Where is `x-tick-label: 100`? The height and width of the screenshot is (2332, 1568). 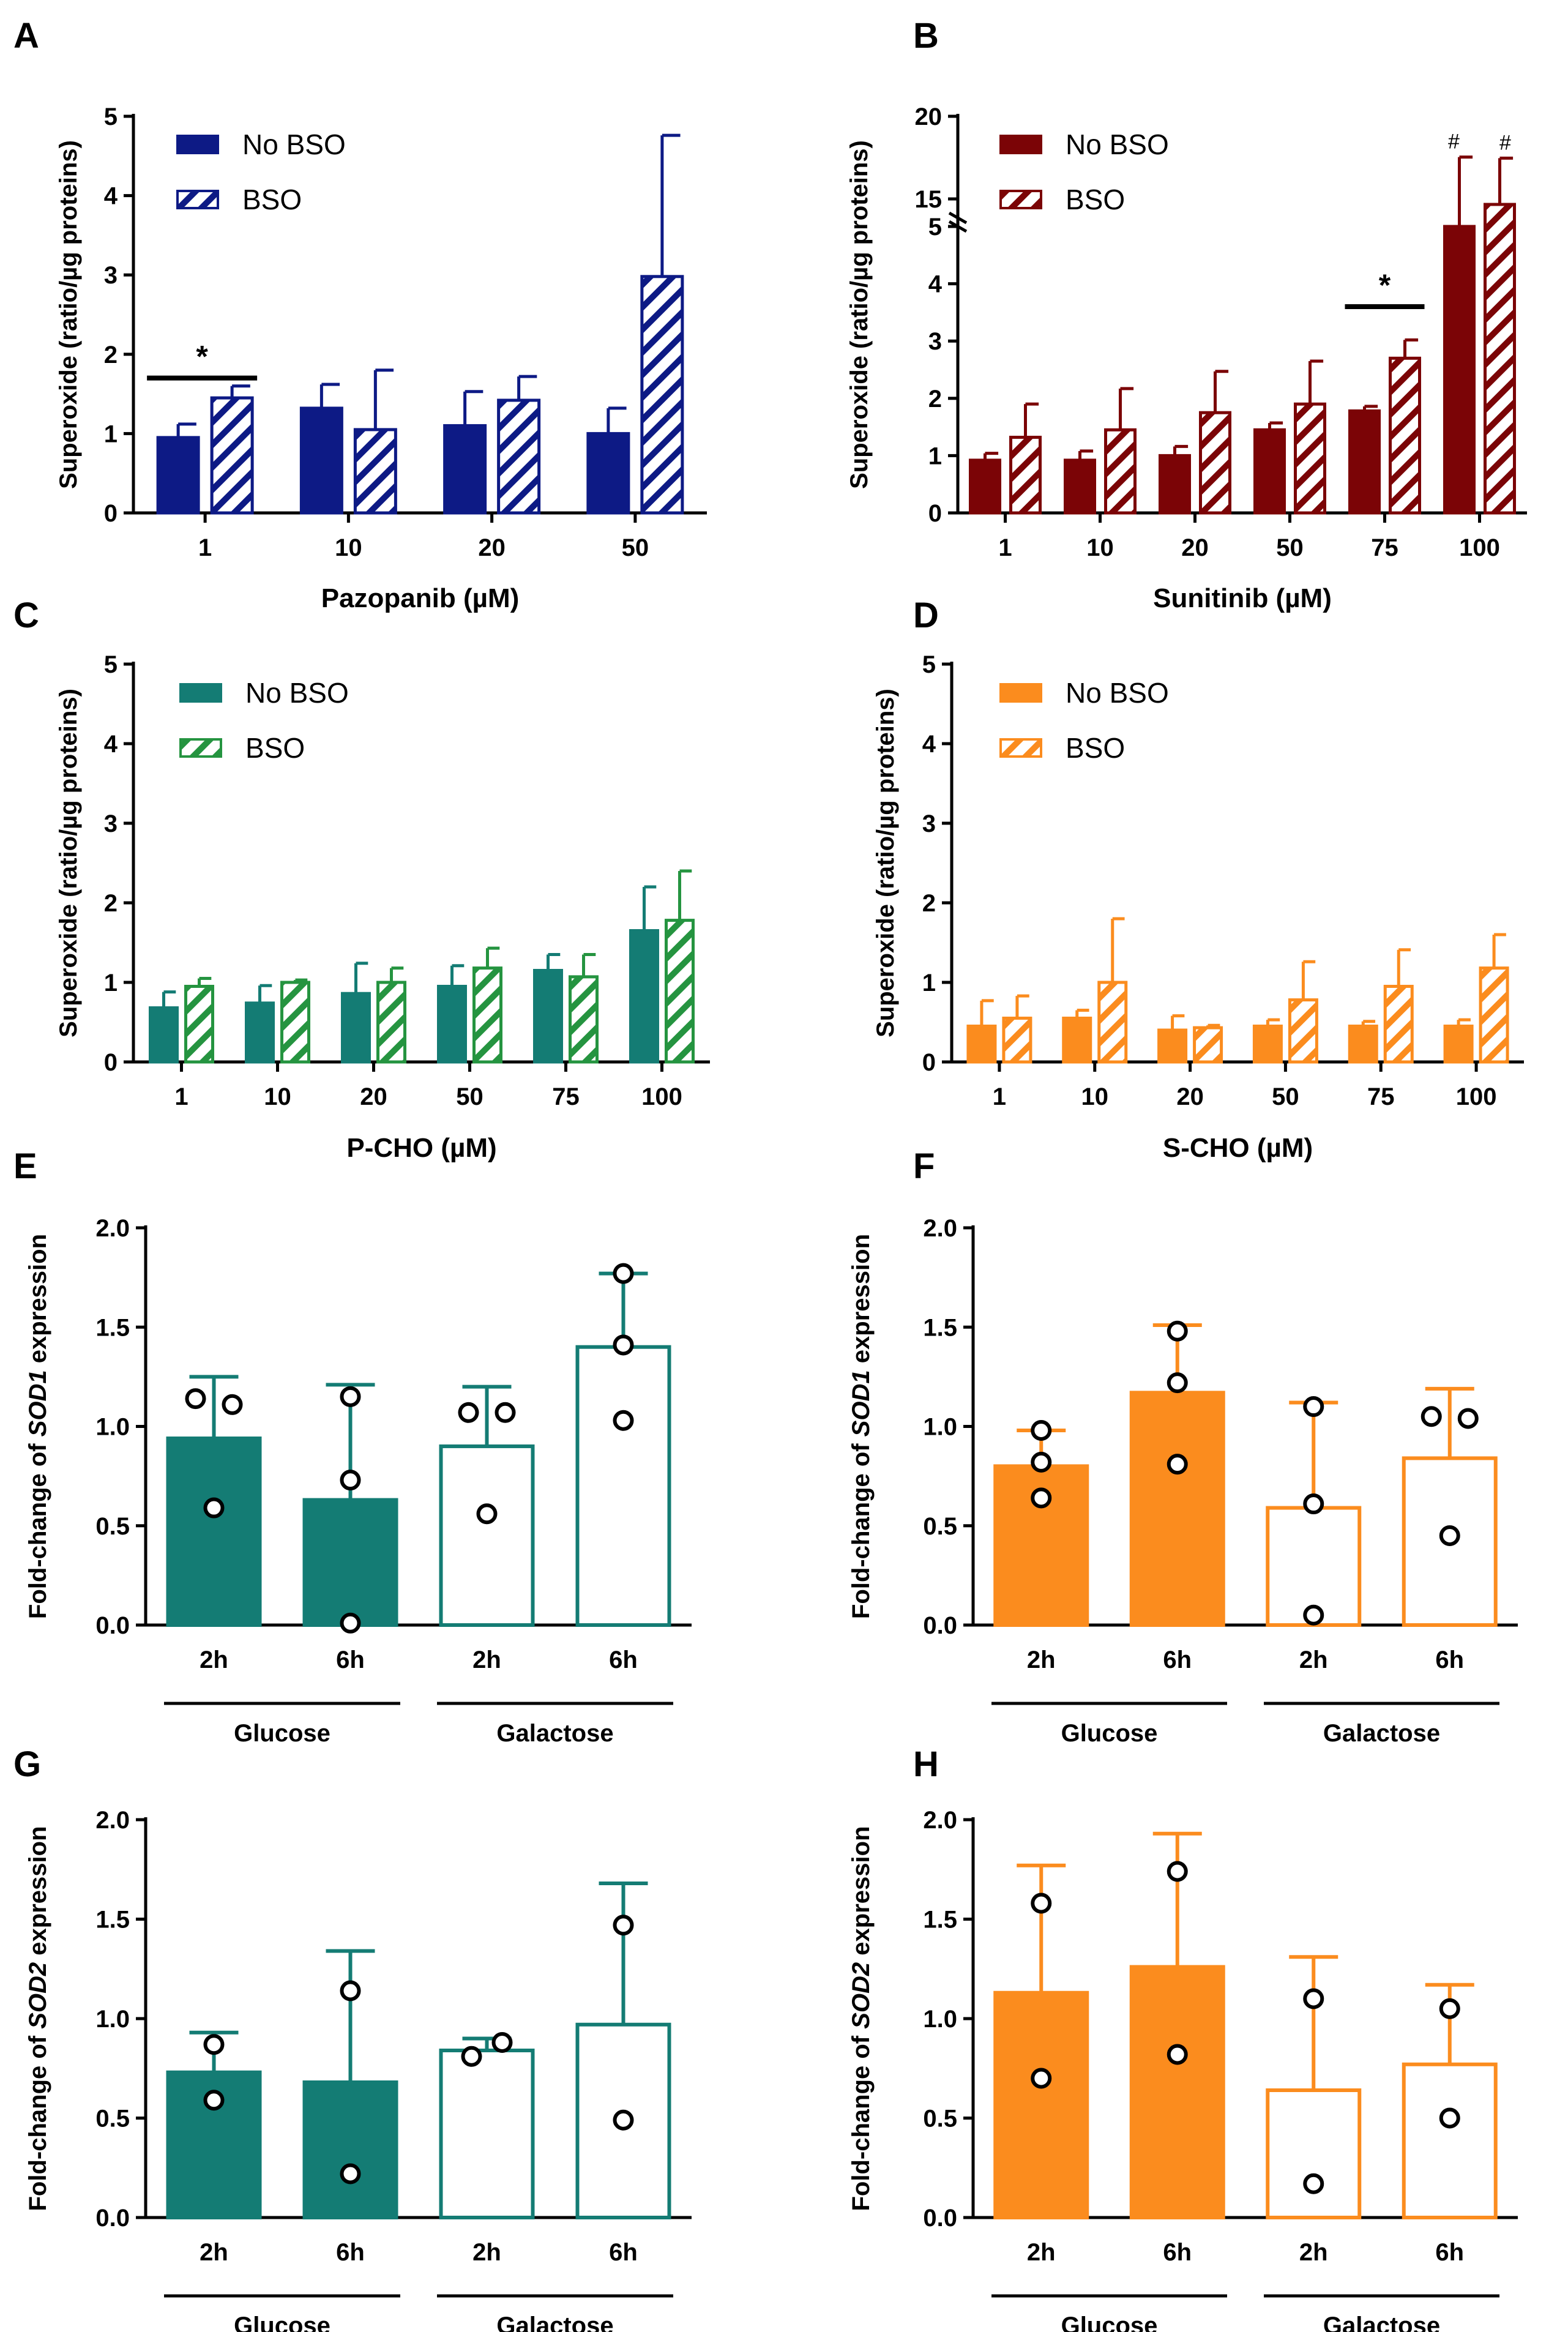
x-tick-label: 100 is located at coordinates (661, 1096).